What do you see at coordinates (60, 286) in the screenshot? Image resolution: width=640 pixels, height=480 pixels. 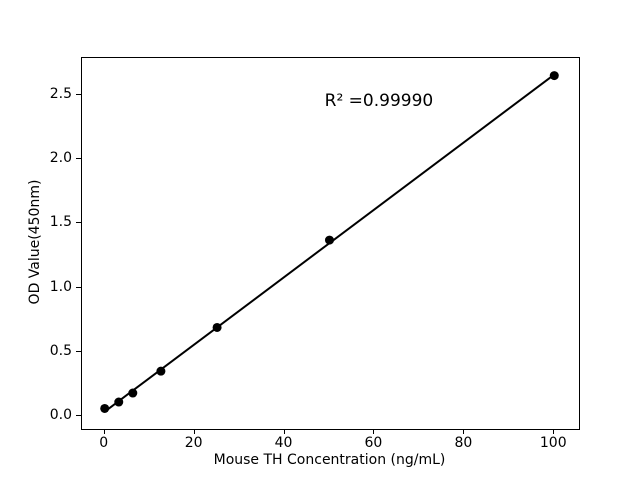 I see `y-tick-label: 1.0` at bounding box center [60, 286].